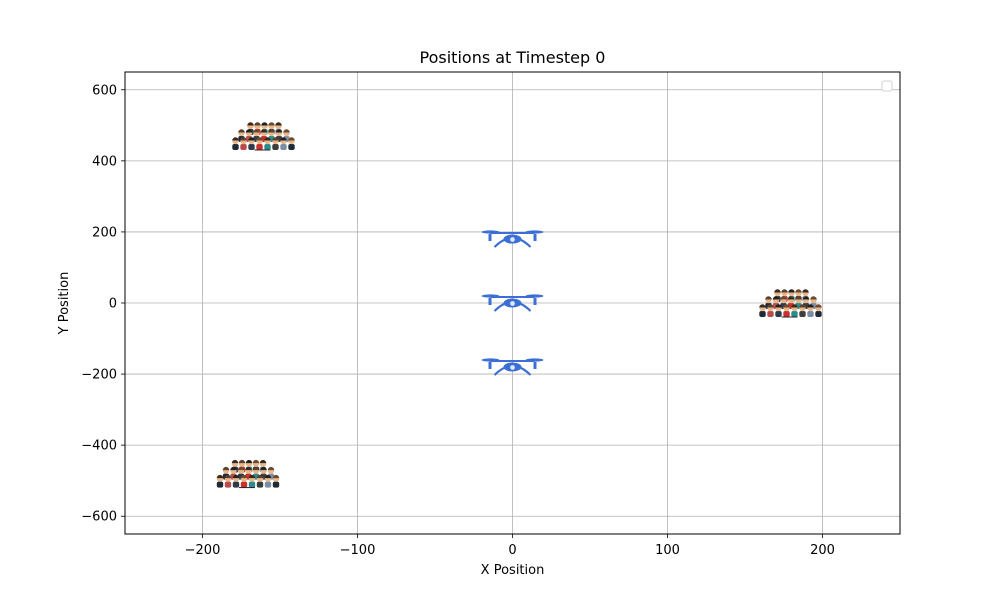  Describe the element at coordinates (822, 550) in the screenshot. I see `x-tick-label: 200` at that location.